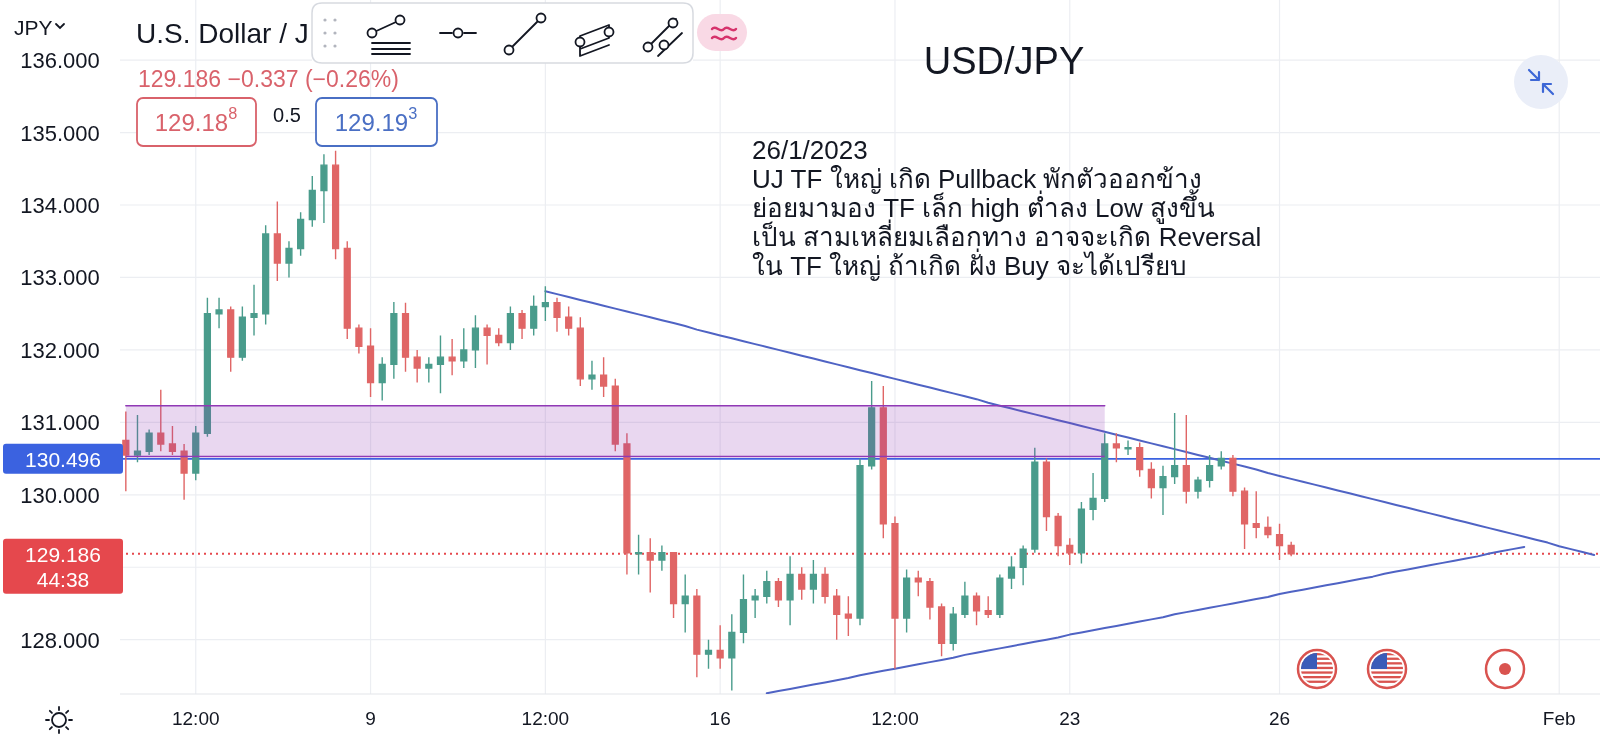  What do you see at coordinates (60, 133) in the screenshot?
I see `y-tick-label: 135.000` at bounding box center [60, 133].